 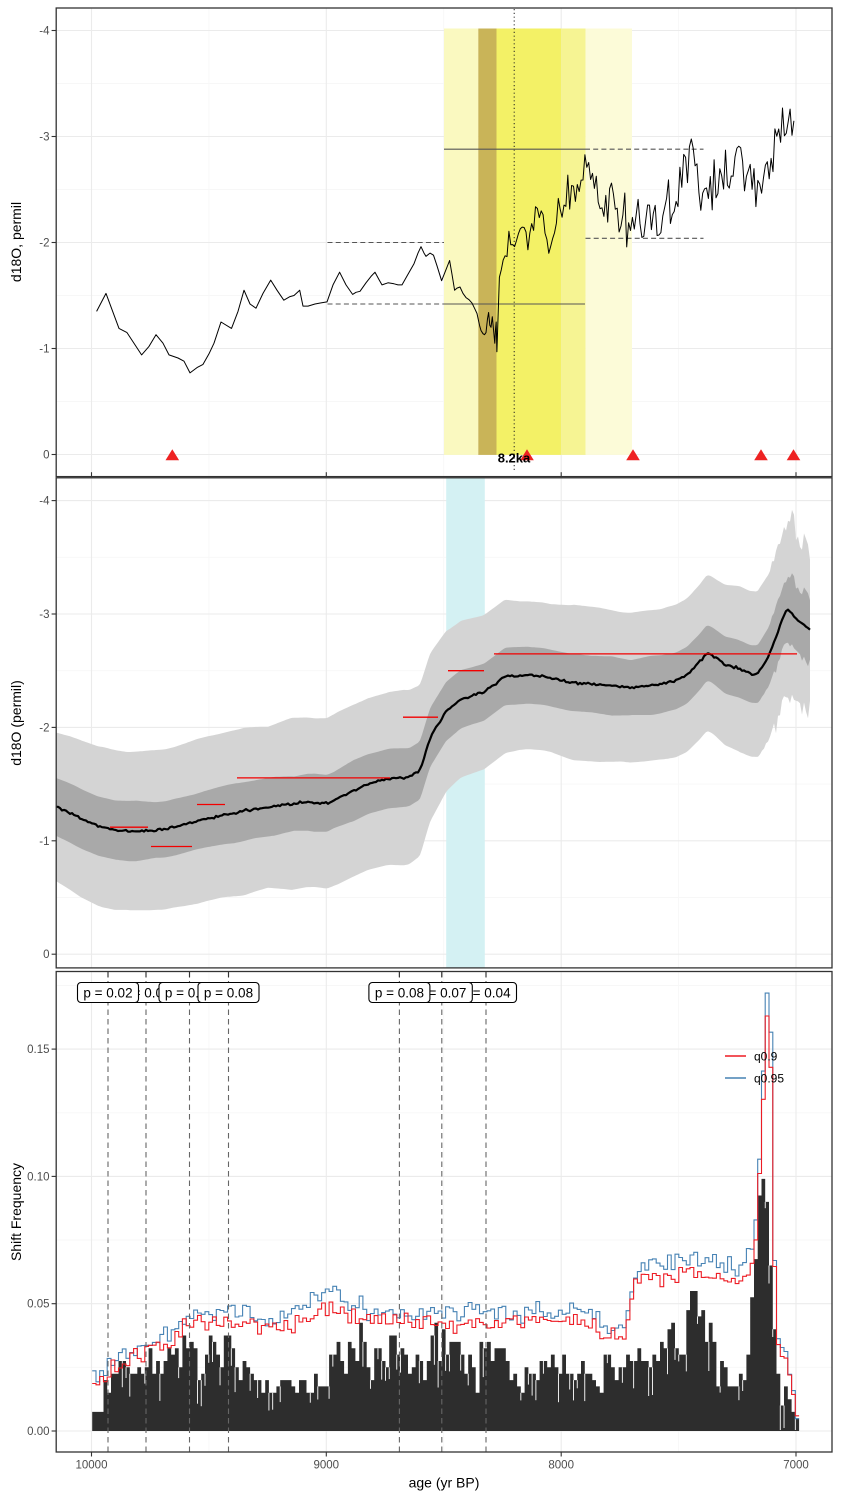 I want to click on svg-text: q0.95, so click(x=769, y=1079).